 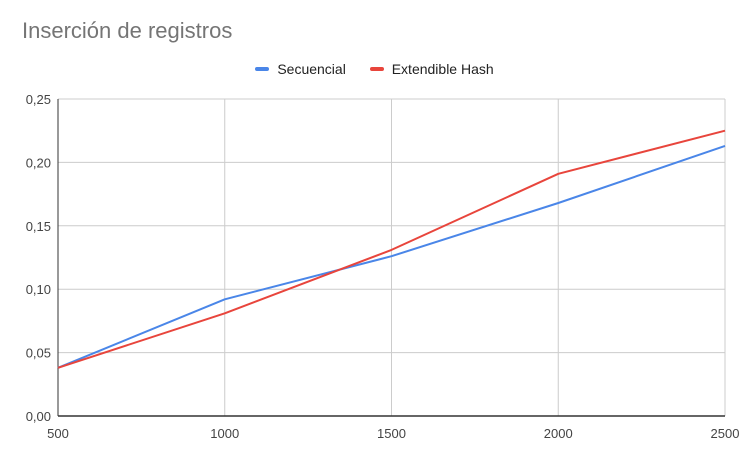 I want to click on legend-item-extendible-hash: Extendible Hash, so click(x=431, y=69).